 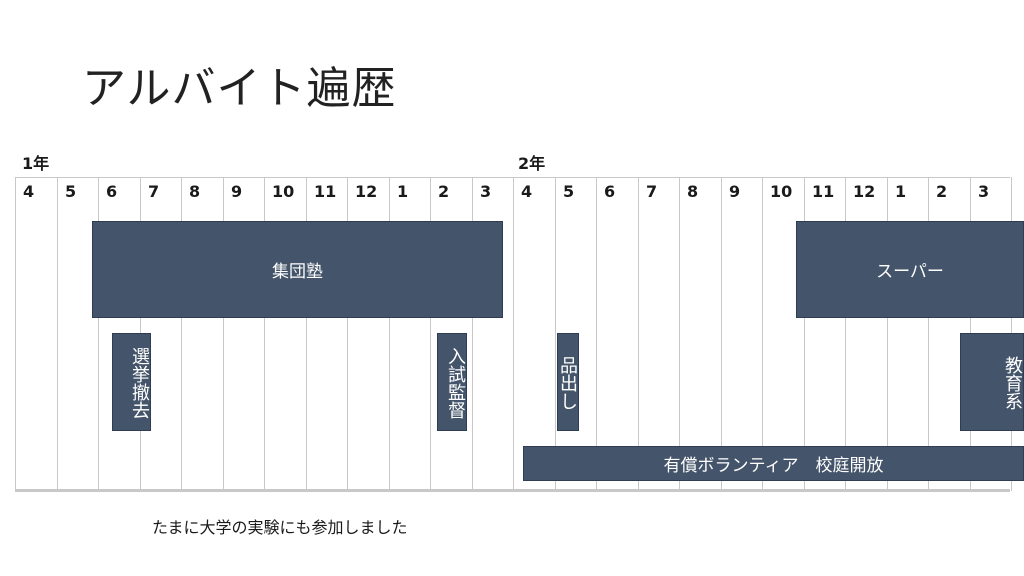 What do you see at coordinates (910, 269) in the screenshot?
I see `job-bar-super: スーパー` at bounding box center [910, 269].